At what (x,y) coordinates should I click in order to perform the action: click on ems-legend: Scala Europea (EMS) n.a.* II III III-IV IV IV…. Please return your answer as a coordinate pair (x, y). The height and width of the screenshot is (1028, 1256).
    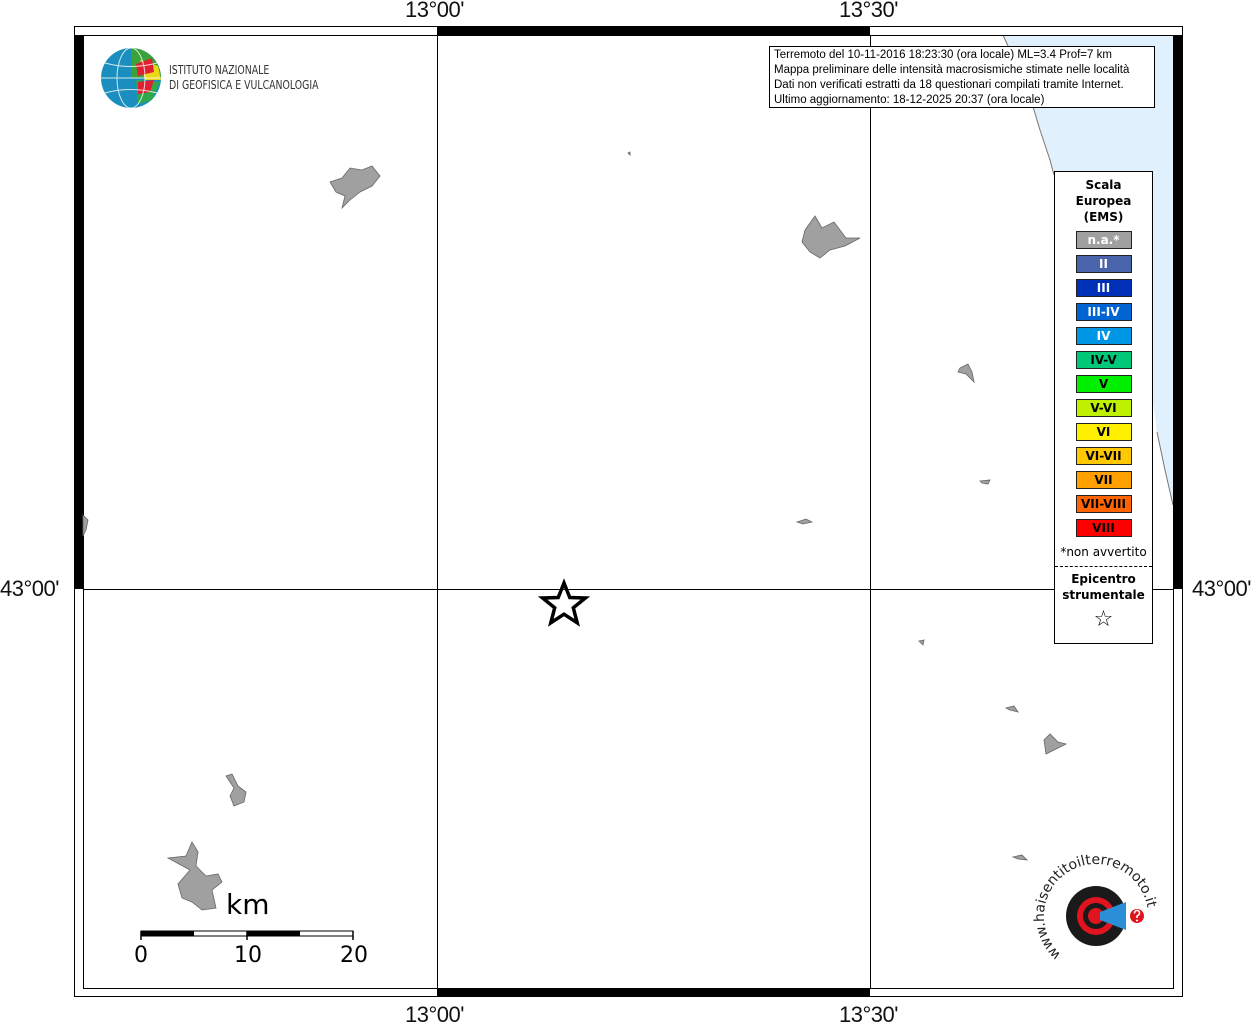
    Looking at the image, I should click on (1103, 407).